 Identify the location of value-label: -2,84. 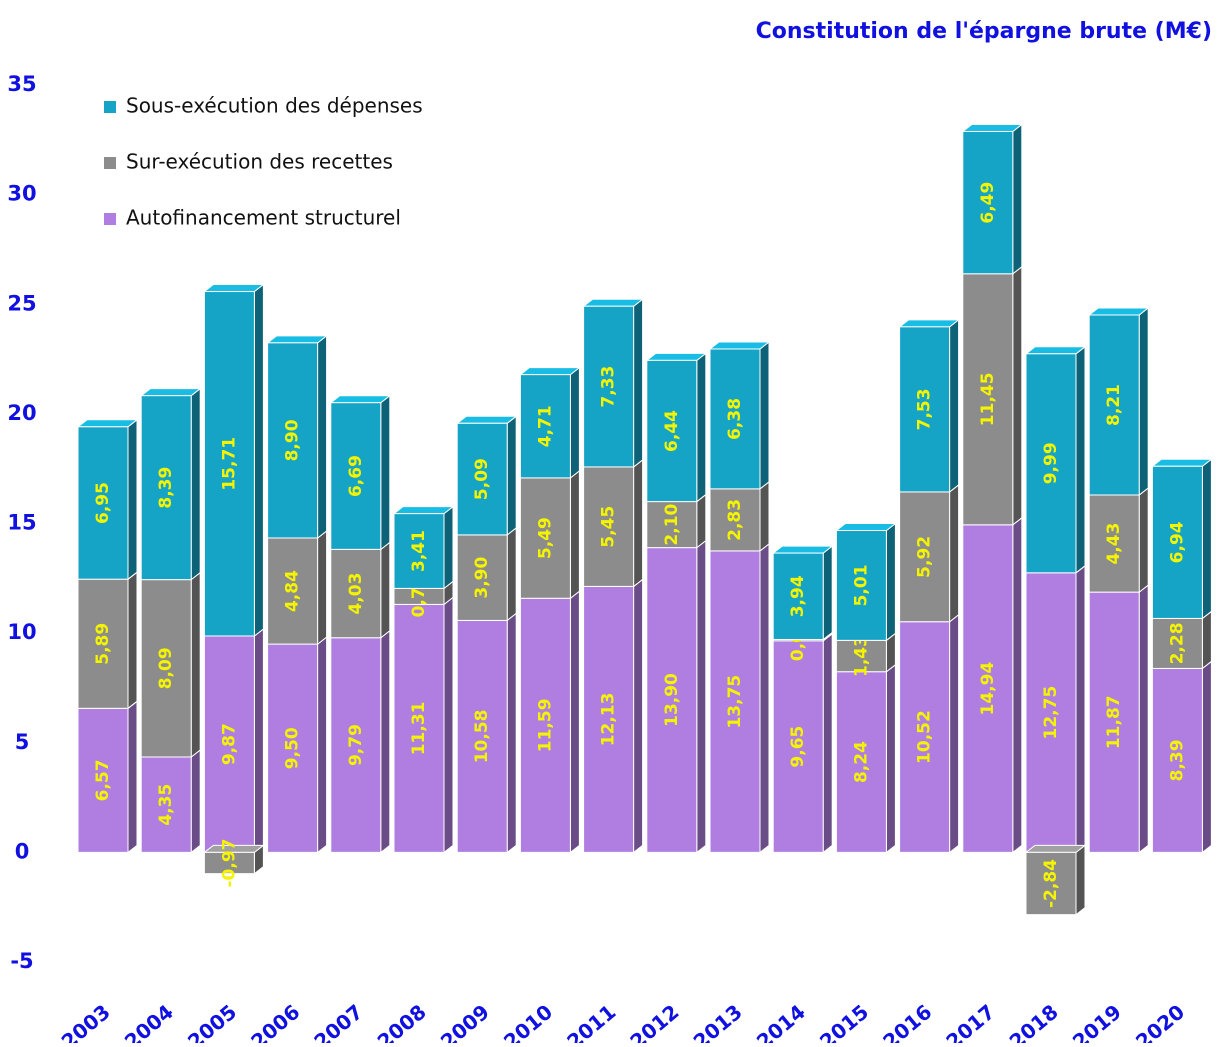
(1051, 883).